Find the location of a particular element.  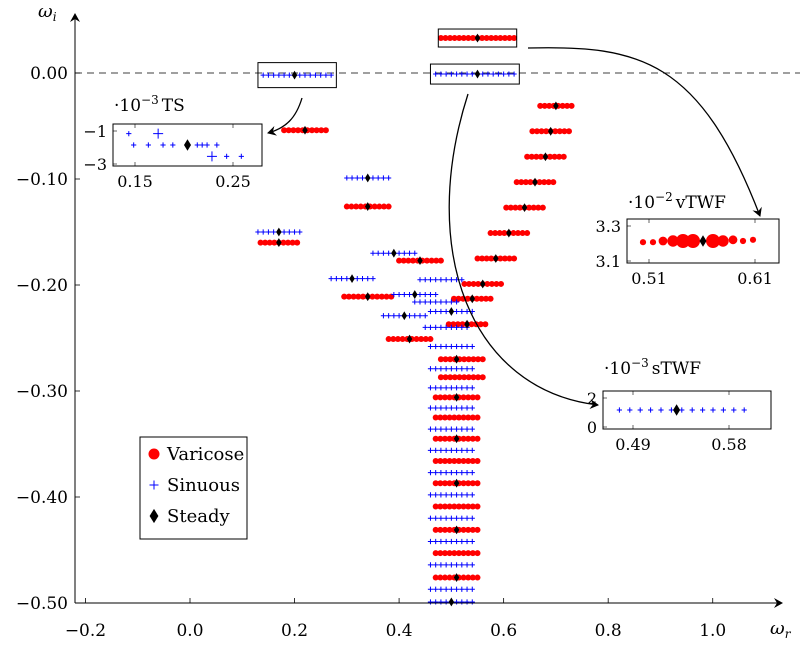

x-tick-label: 0.4 is located at coordinates (399, 631).